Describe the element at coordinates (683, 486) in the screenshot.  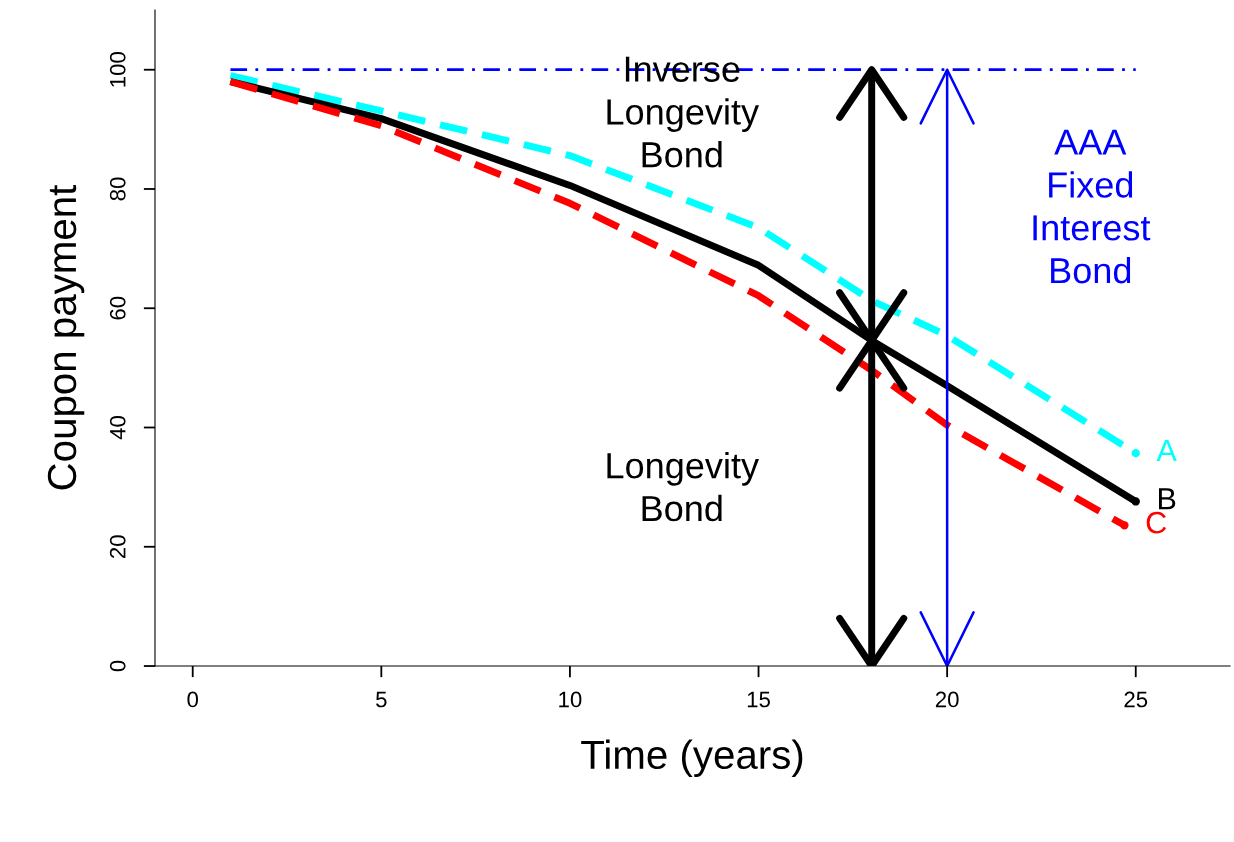
I see `annotation: Longevity Bond` at that location.